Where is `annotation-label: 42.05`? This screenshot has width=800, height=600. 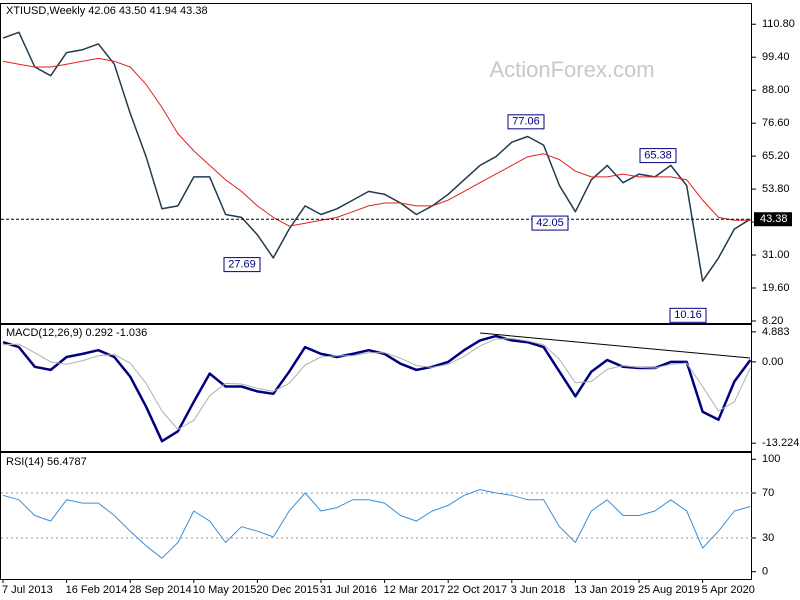 annotation-label: 42.05 is located at coordinates (550, 223).